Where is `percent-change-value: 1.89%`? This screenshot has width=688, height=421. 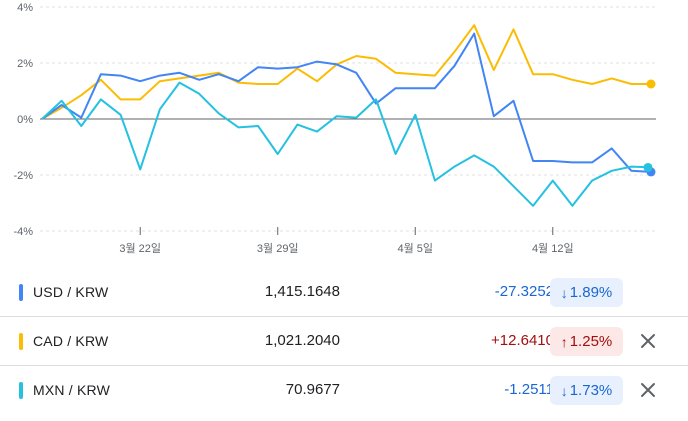
percent-change-value: 1.89% is located at coordinates (591, 292).